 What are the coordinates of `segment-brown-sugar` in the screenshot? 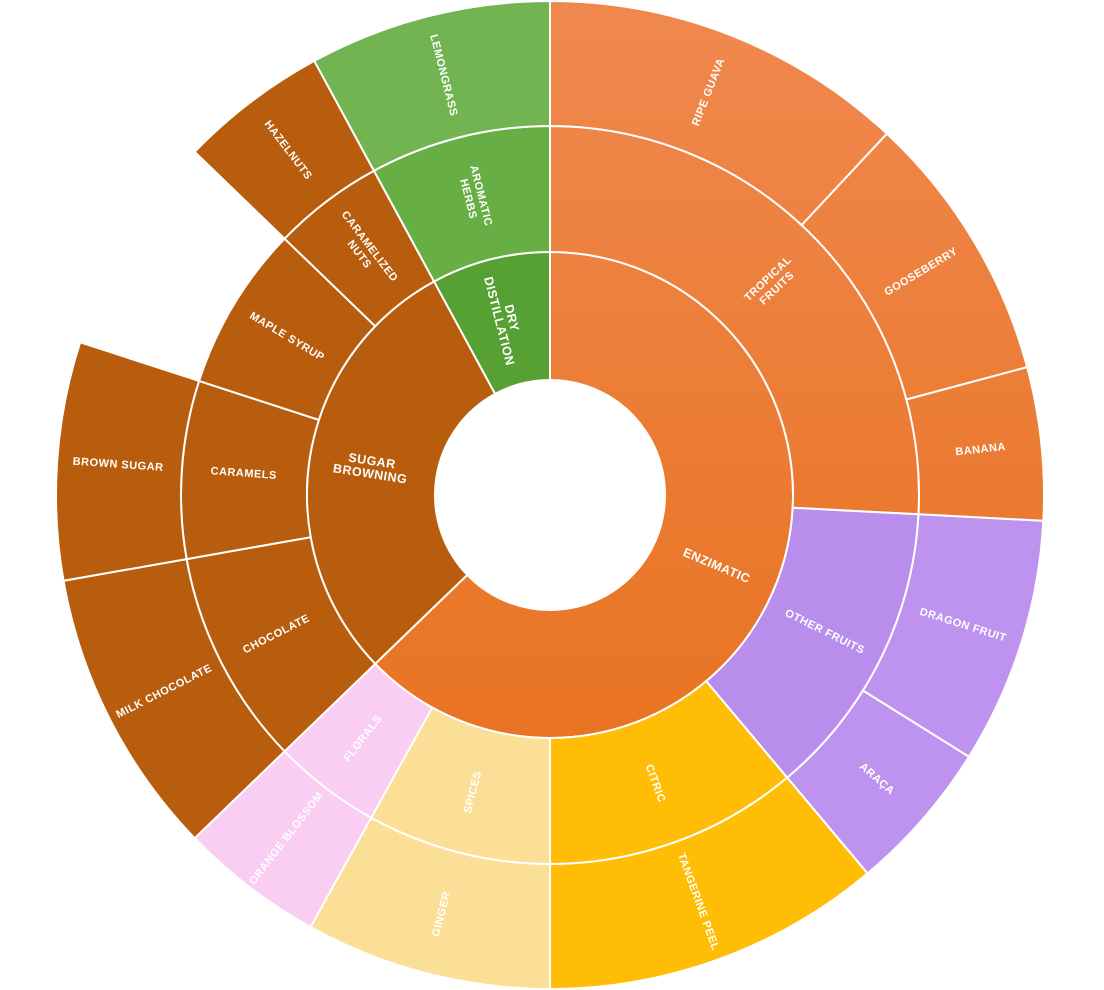 It's located at (127, 461).